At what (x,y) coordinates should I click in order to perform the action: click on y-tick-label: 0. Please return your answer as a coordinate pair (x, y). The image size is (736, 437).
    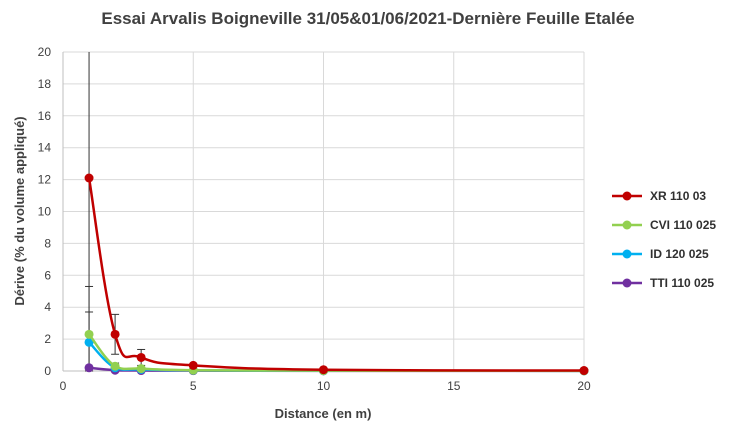
    Looking at the image, I should click on (47, 371).